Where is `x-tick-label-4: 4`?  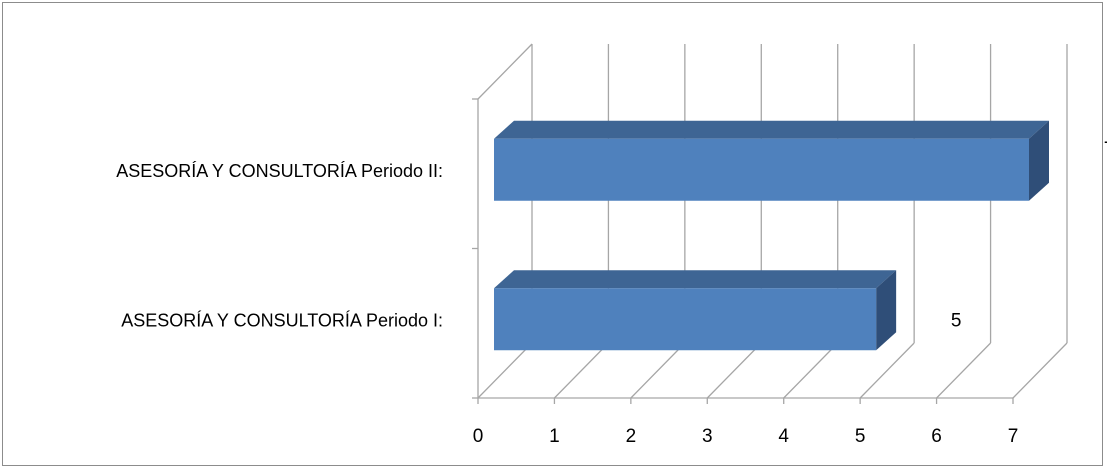 x-tick-label-4: 4 is located at coordinates (783, 436).